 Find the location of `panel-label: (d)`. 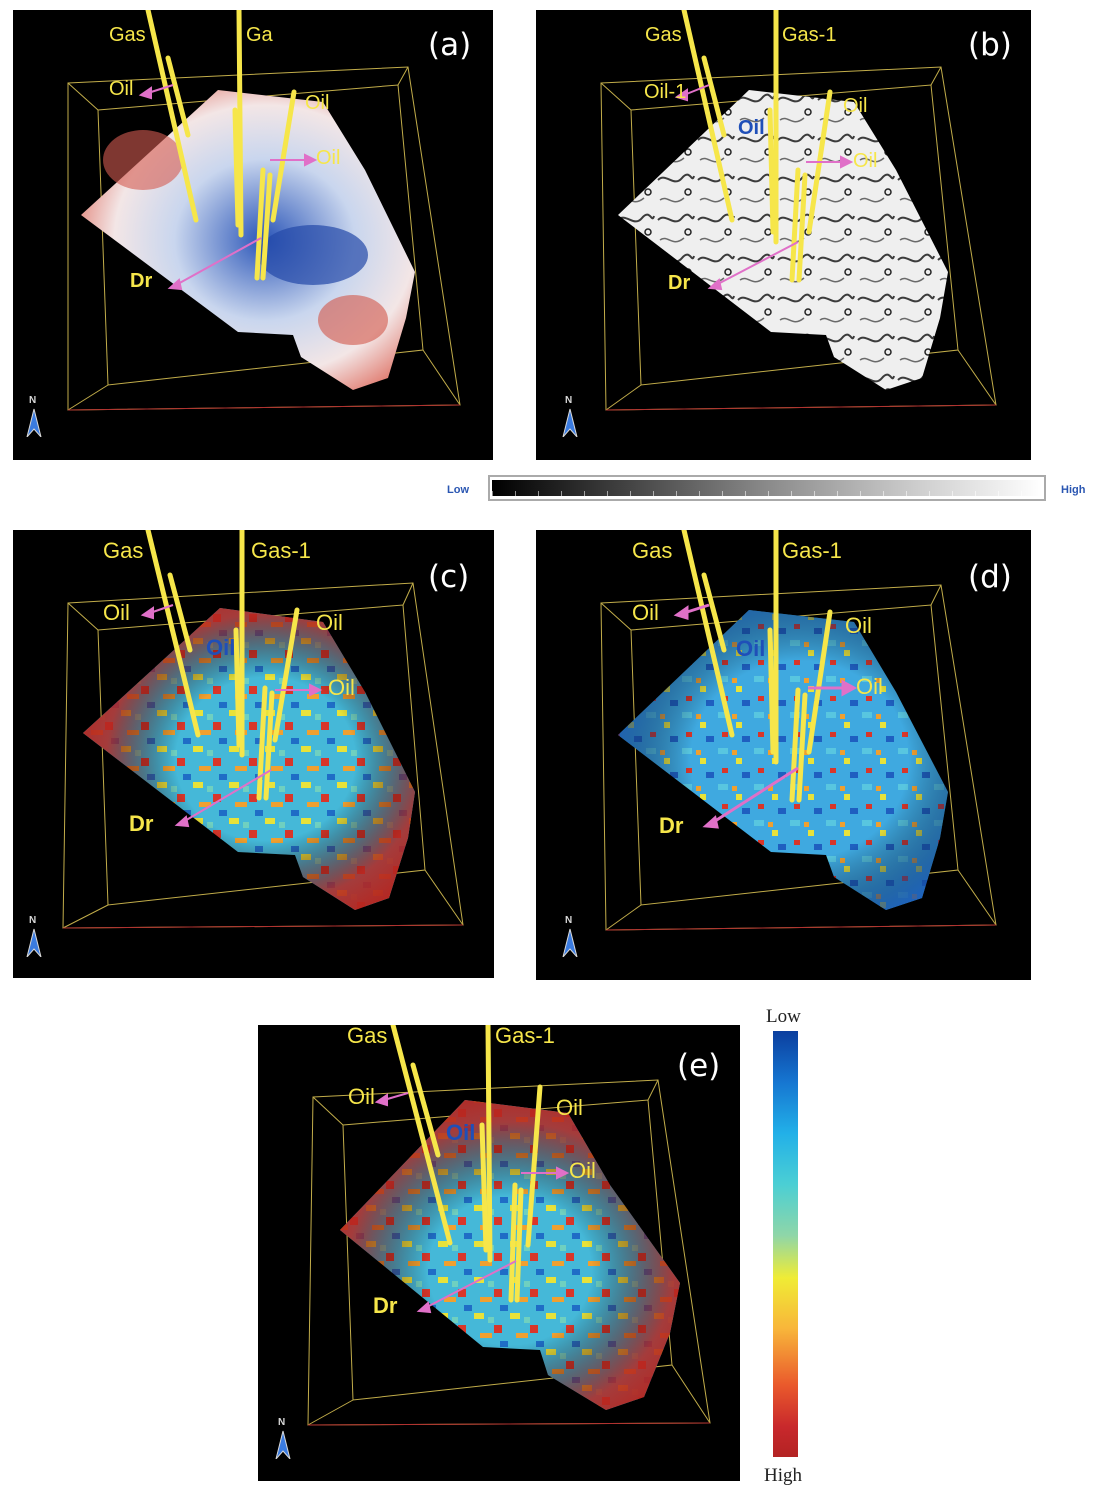

panel-label: (d) is located at coordinates (990, 577).